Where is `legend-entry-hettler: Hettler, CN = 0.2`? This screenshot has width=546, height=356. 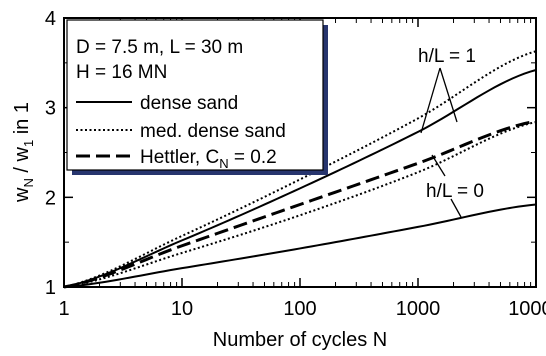 legend-entry-hettler: Hettler, CN = 0.2 is located at coordinates (208, 159).